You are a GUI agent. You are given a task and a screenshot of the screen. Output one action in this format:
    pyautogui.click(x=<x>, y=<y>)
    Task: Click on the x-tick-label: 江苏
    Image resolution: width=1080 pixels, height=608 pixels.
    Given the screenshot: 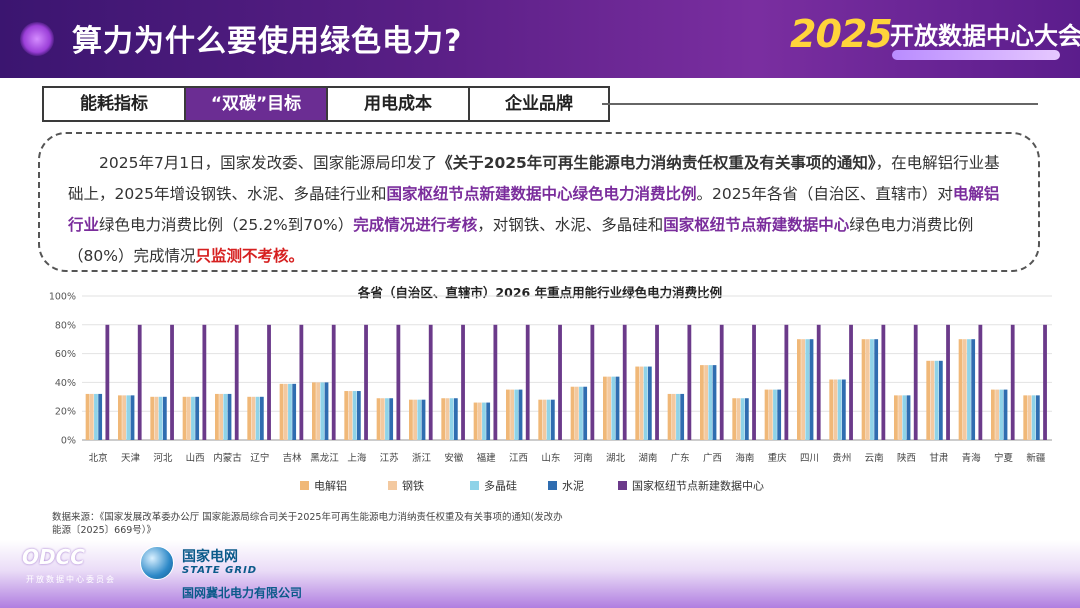 What is the action you would take?
    pyautogui.click(x=390, y=458)
    